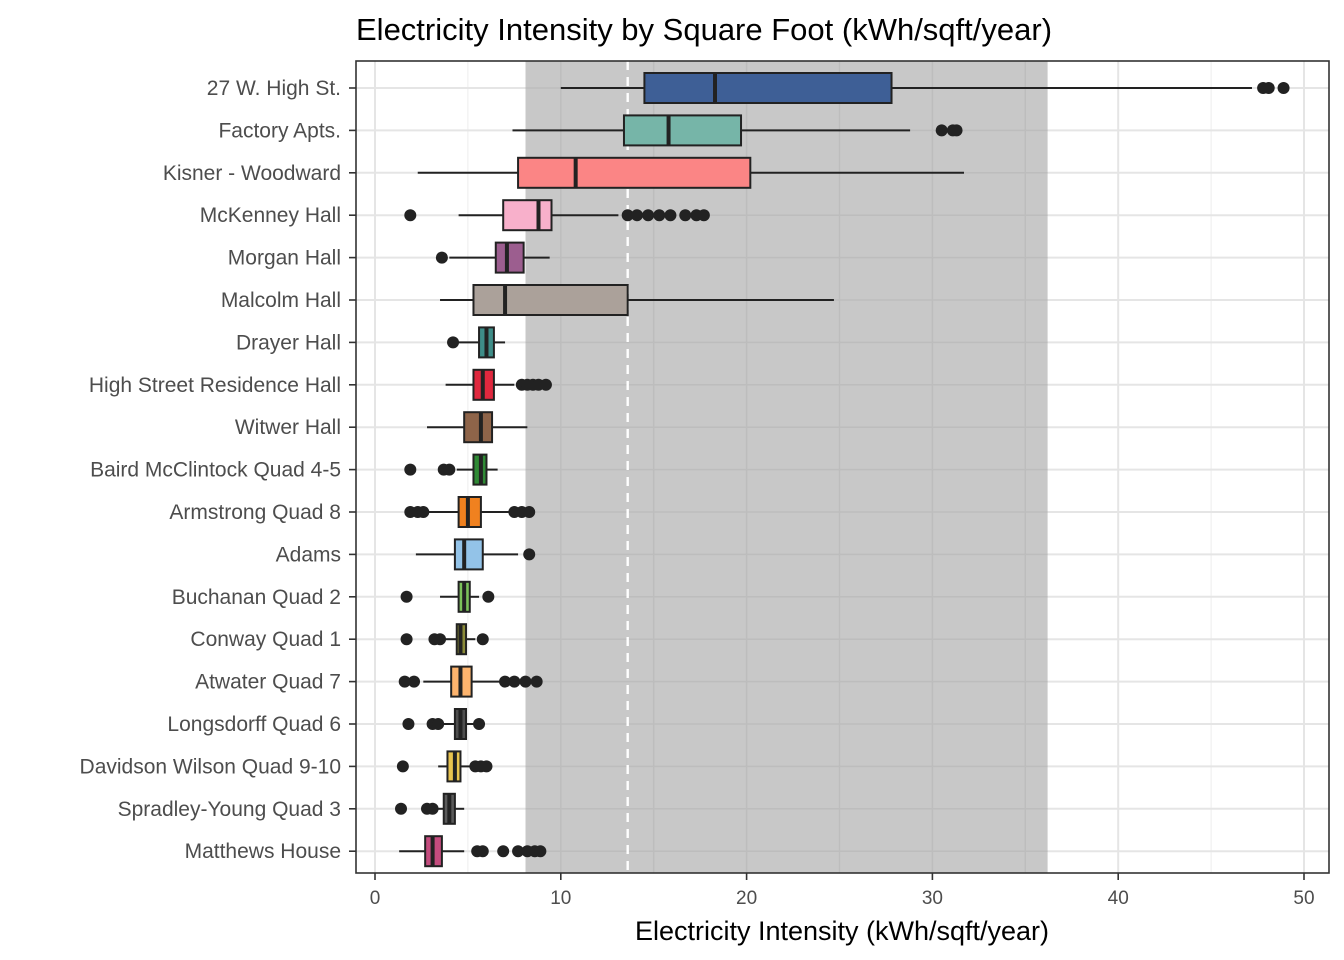 The width and height of the screenshot is (1344, 960). Describe the element at coordinates (256, 597) in the screenshot. I see `y-tick-label: Buchanan Quad 2` at that location.